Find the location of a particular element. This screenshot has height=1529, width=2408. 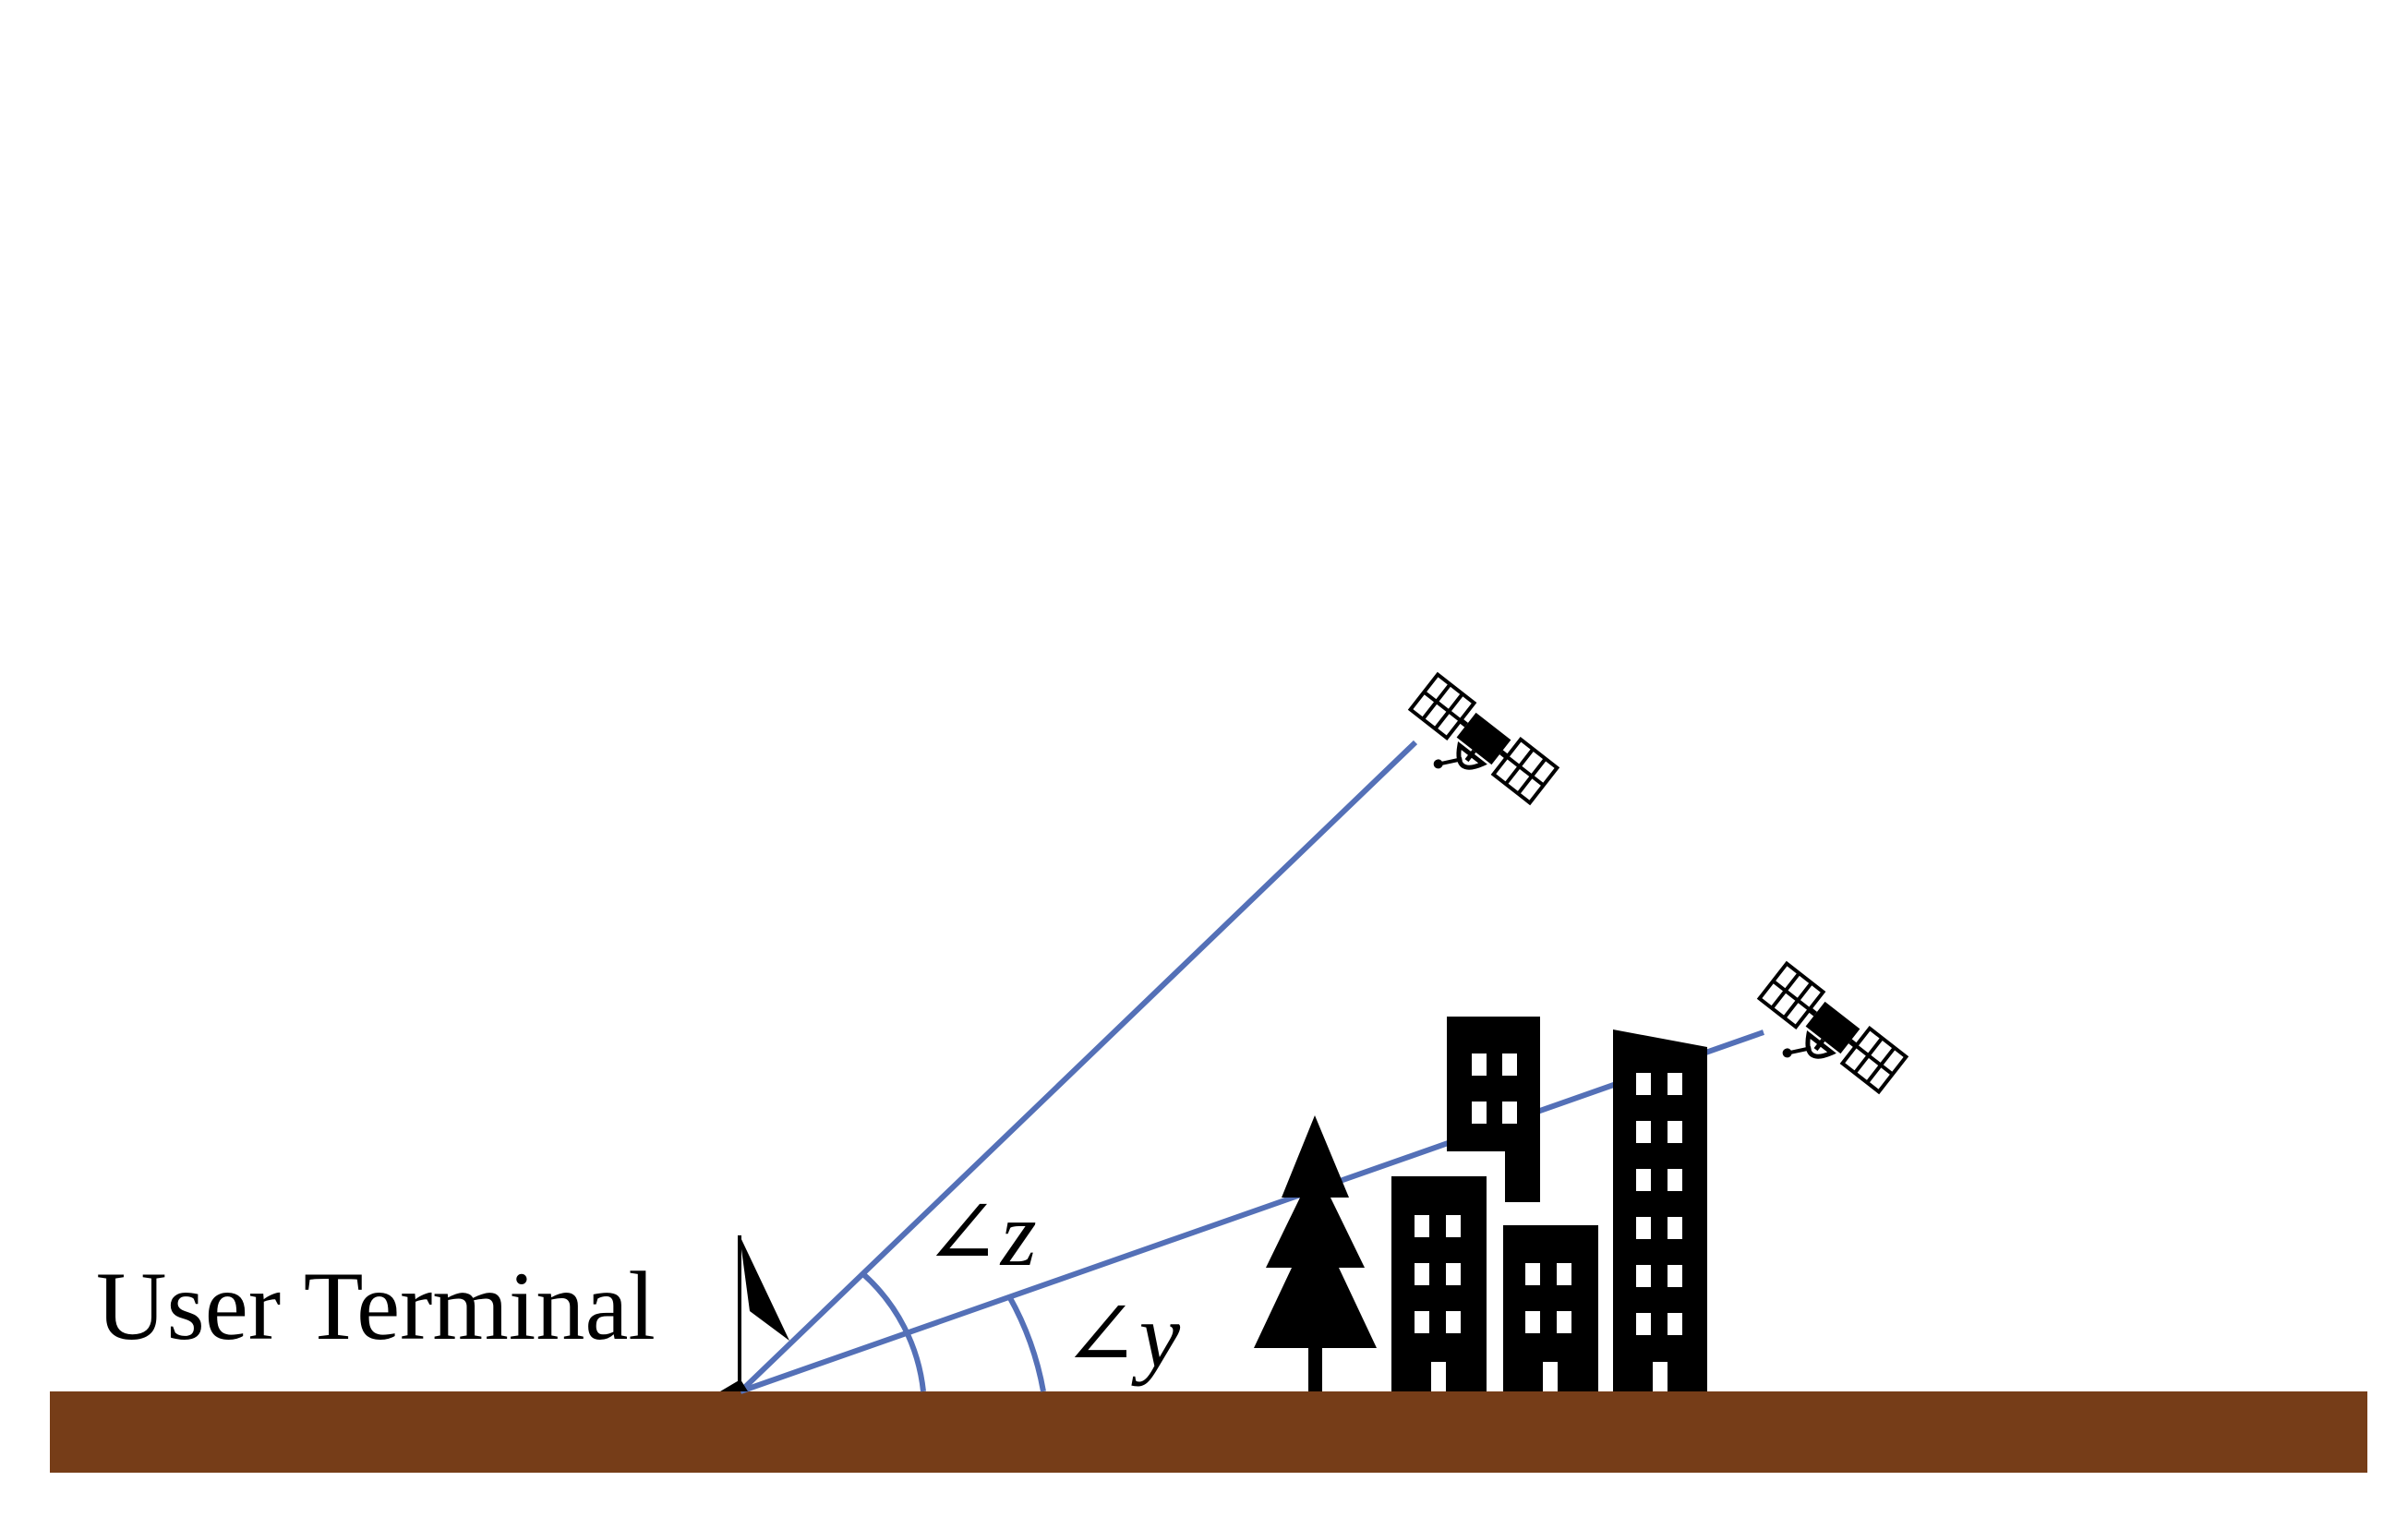

angle-y-label: ∠y is located at coordinates (1121, 1336).